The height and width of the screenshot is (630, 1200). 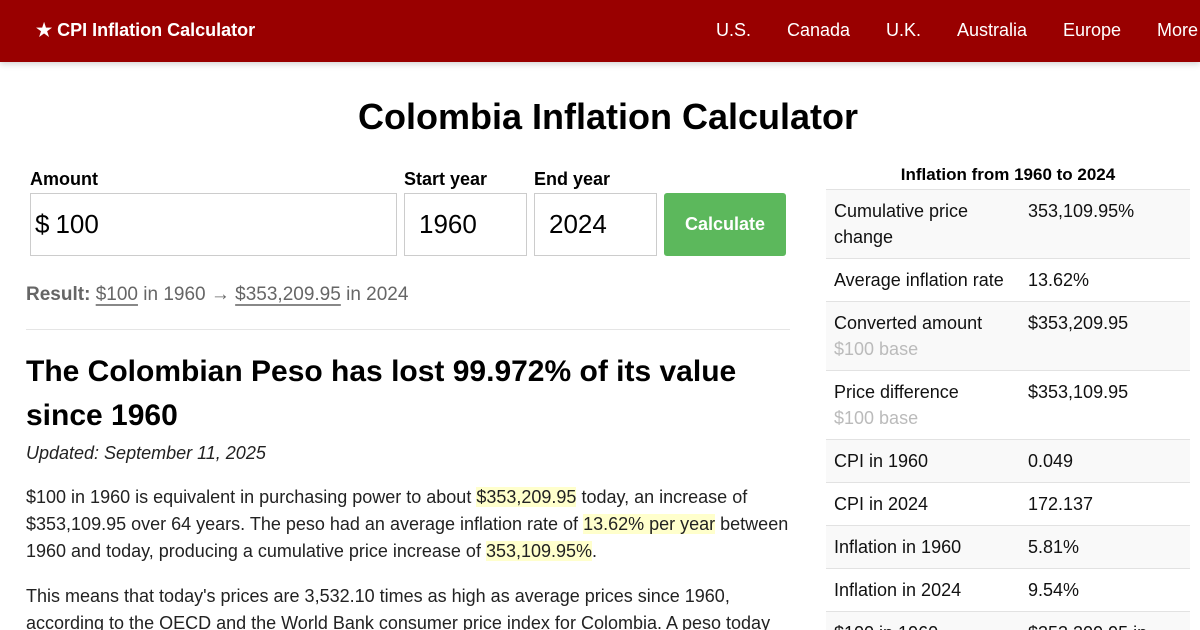 I want to click on row-label-cell: Price difference $100 base, so click(x=923, y=405).